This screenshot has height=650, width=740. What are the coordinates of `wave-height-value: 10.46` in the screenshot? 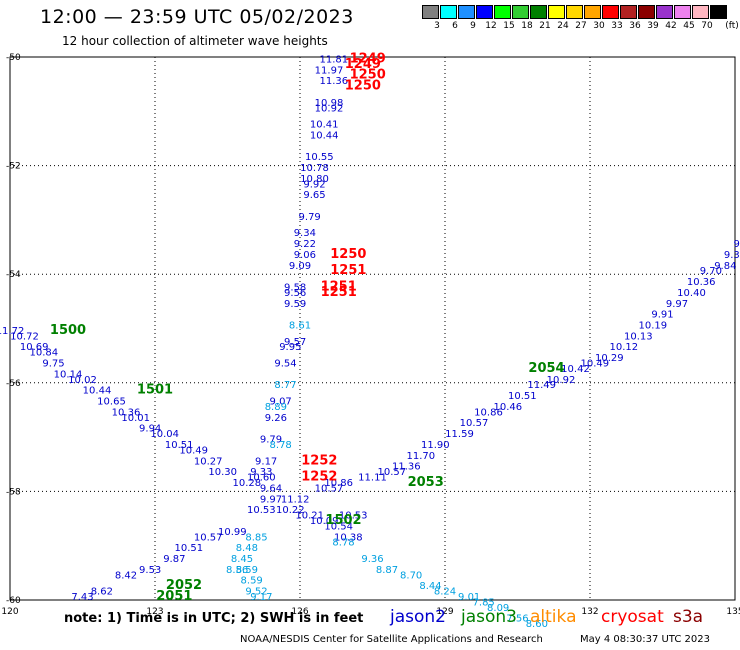 It's located at (508, 407).